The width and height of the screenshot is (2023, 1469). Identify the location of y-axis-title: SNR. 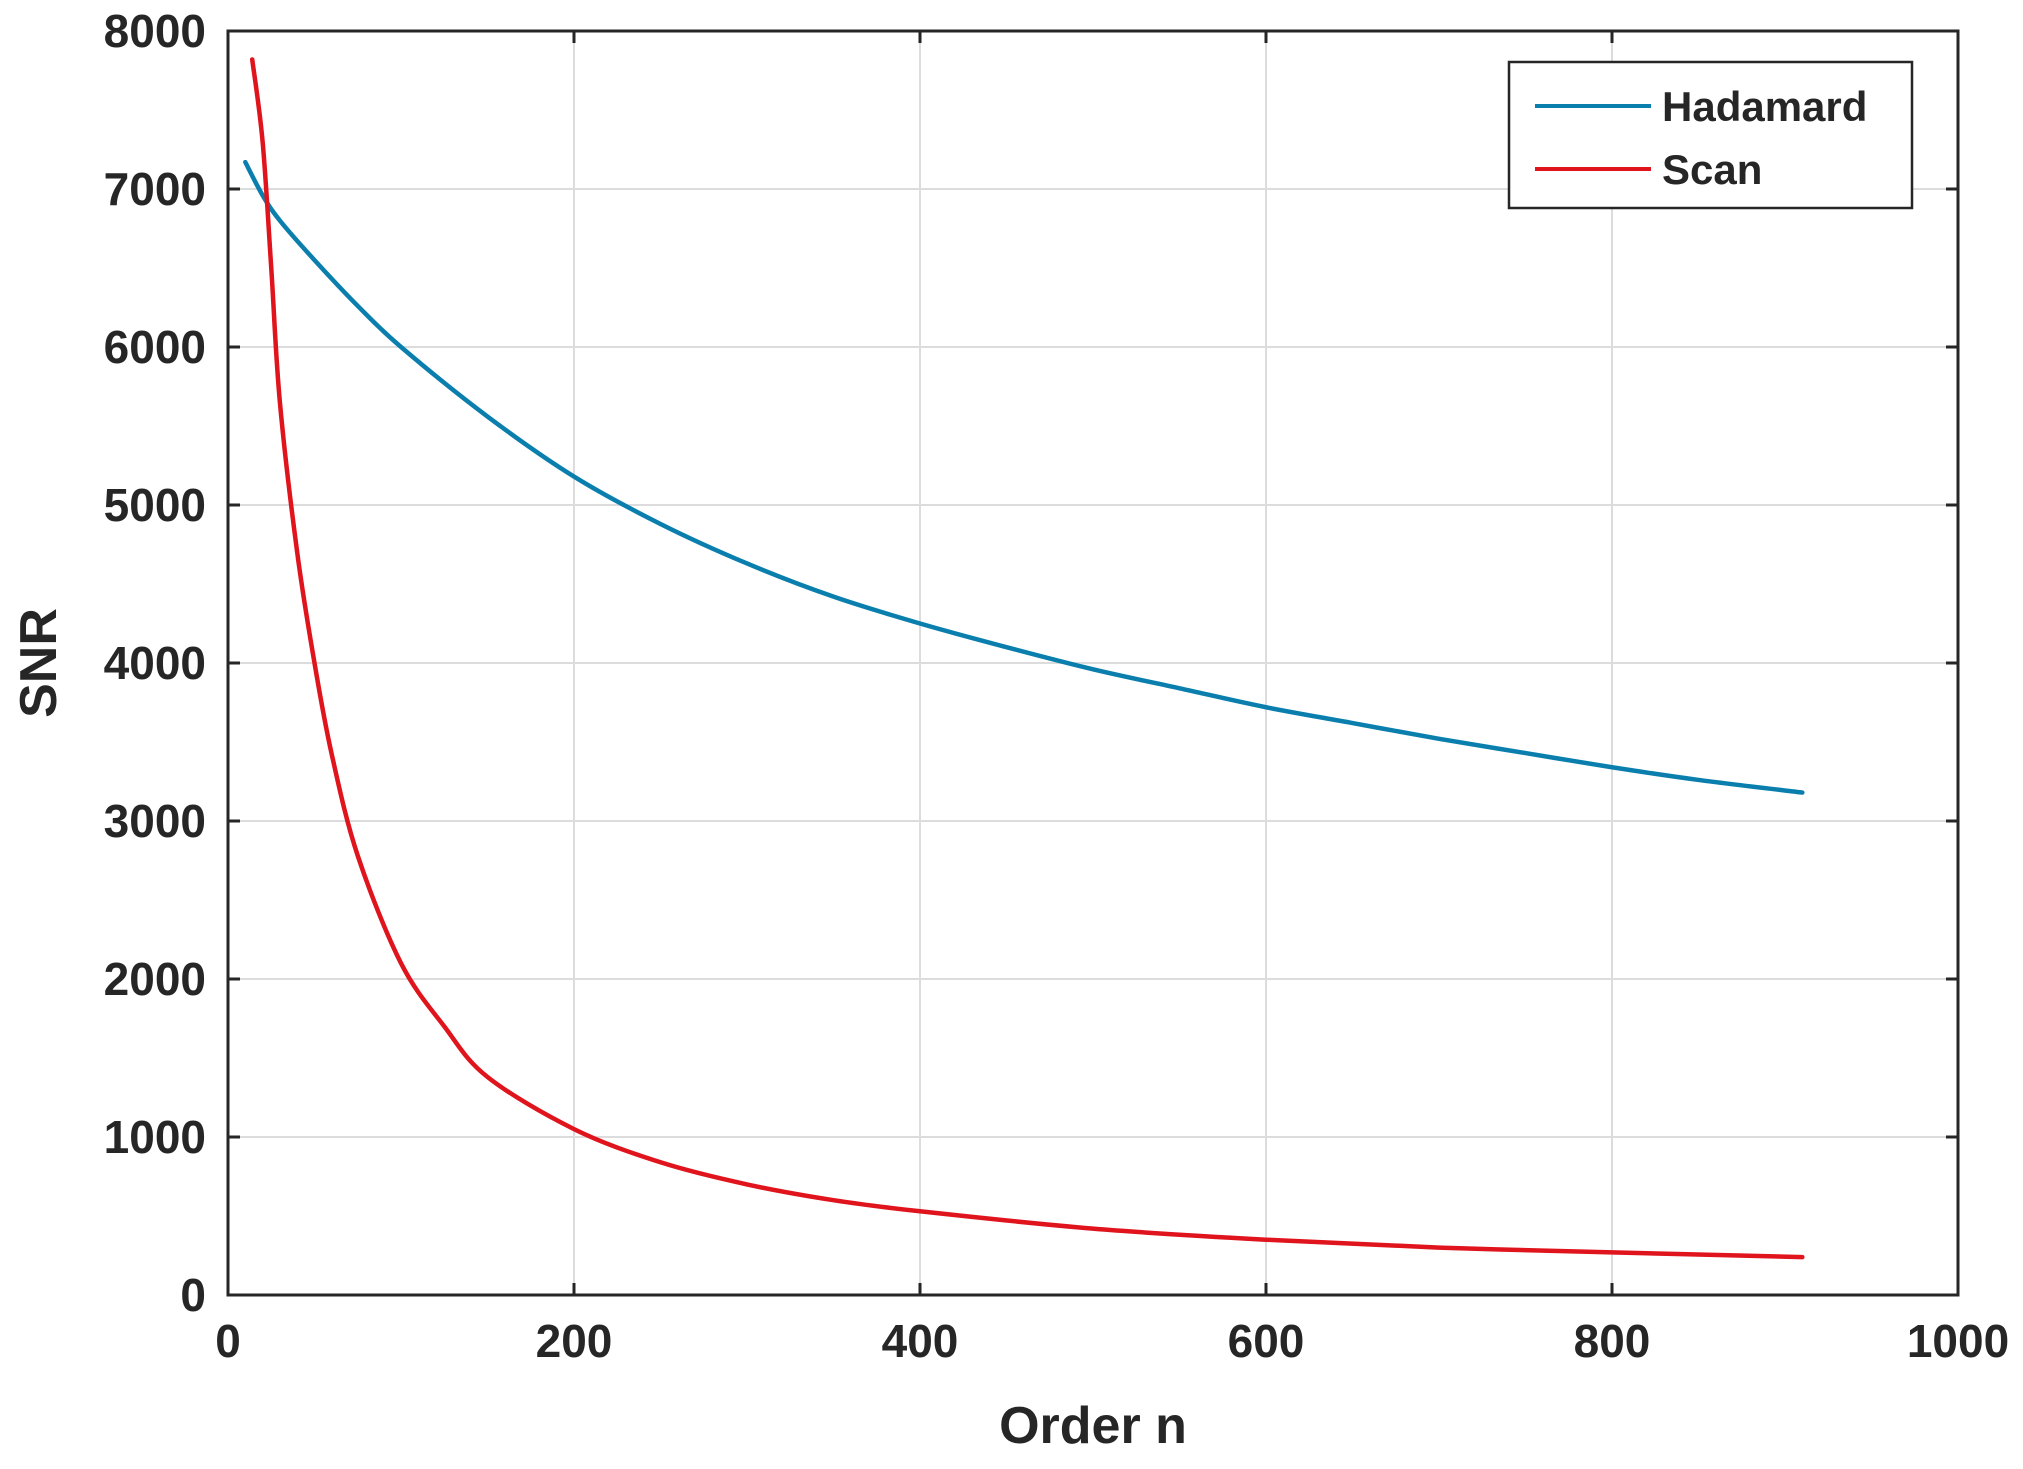
(39, 663).